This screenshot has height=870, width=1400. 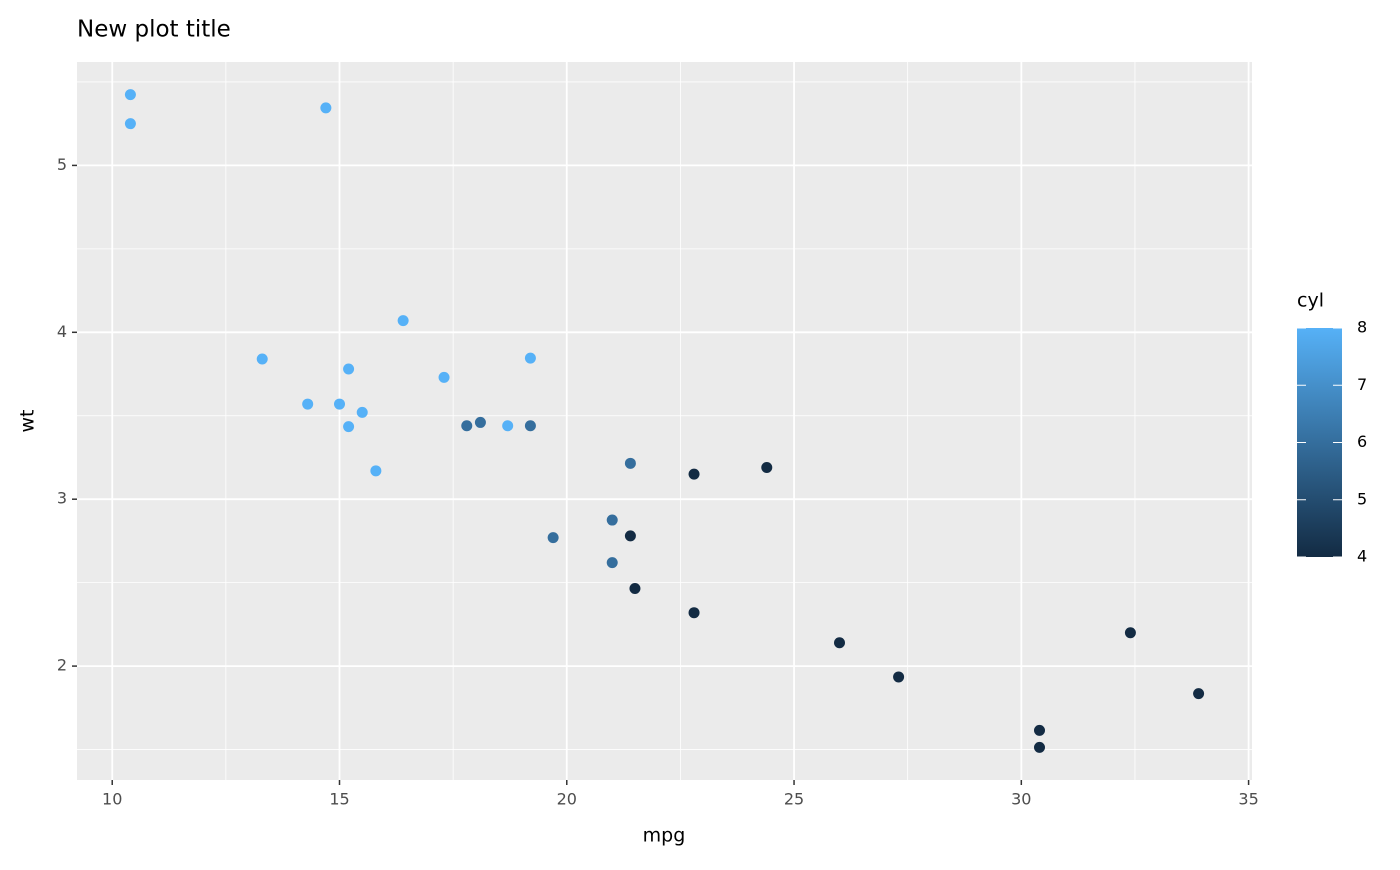 What do you see at coordinates (1362, 556) in the screenshot?
I see `legend-label: 4` at bounding box center [1362, 556].